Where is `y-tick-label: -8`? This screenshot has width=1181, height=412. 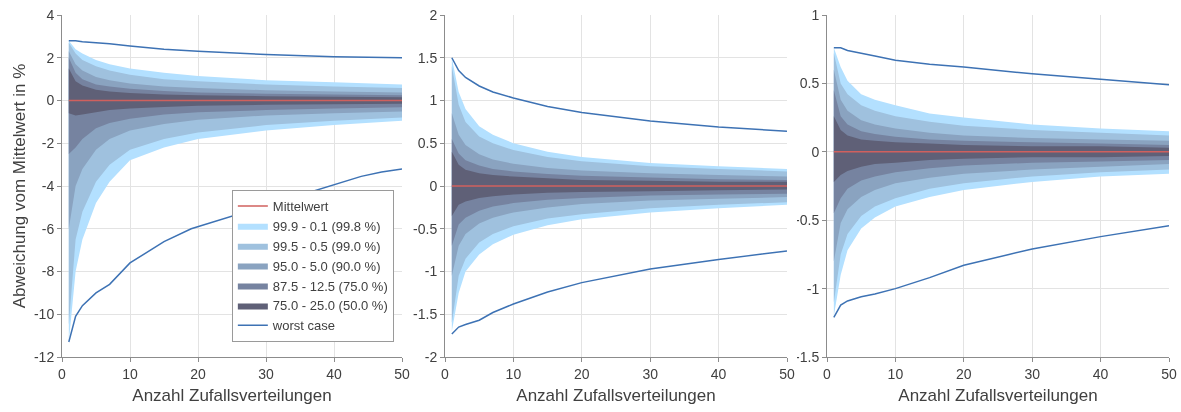
y-tick-label: -8 is located at coordinates (48, 271).